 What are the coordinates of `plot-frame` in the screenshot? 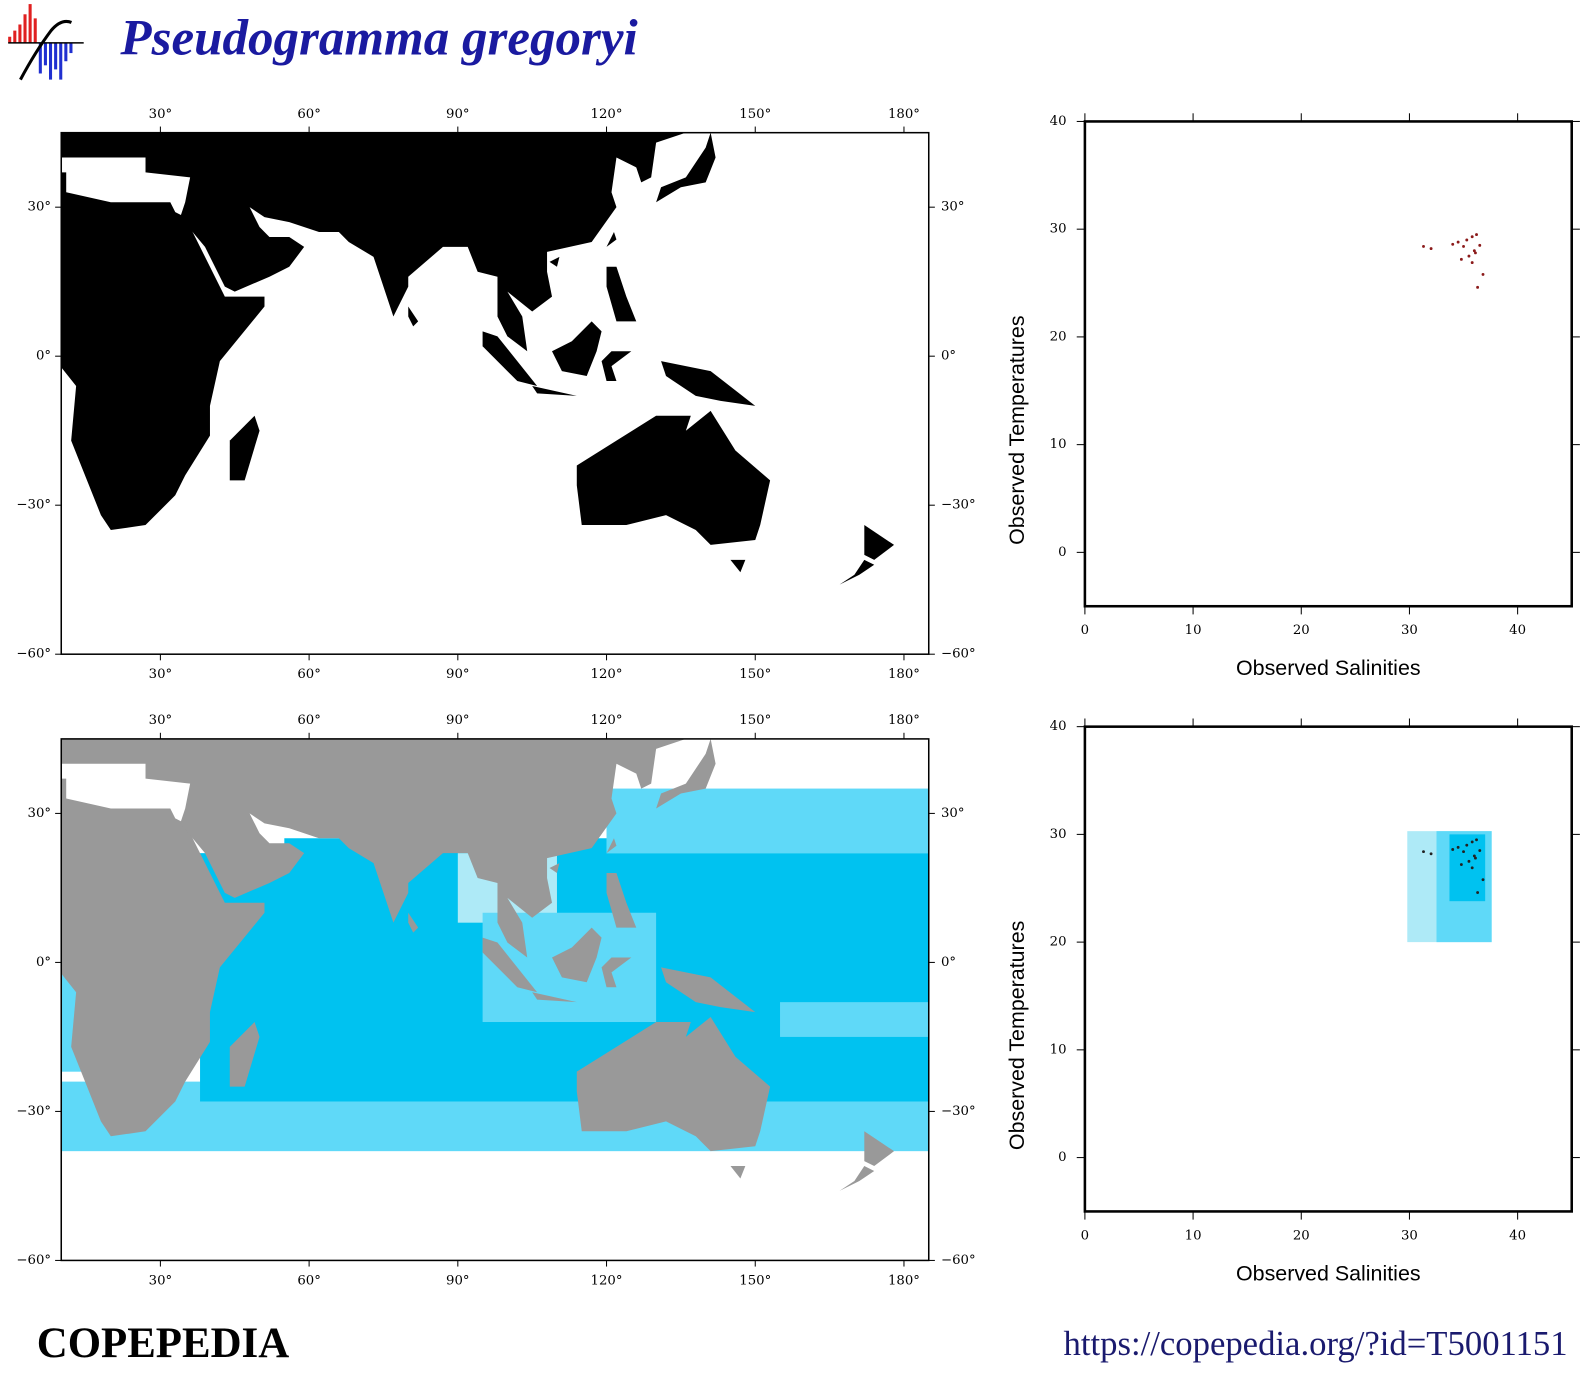 It's located at (1328, 969).